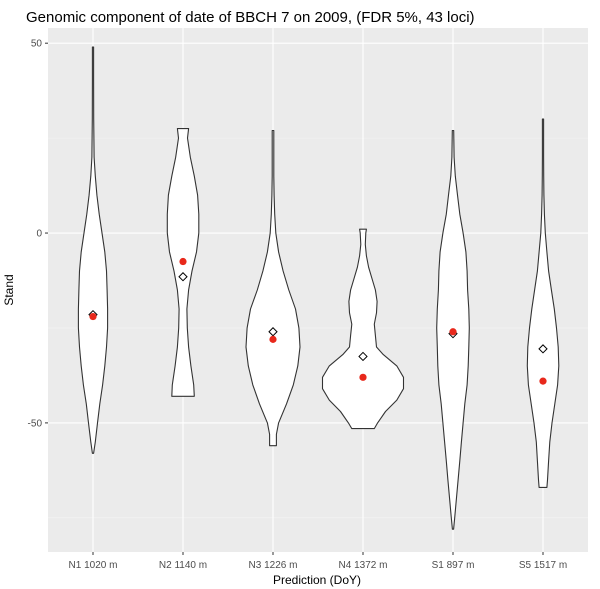 This screenshot has height=589, width=600. Describe the element at coordinates (273, 565) in the screenshot. I see `x-tick-label: N3 1226 m` at that location.